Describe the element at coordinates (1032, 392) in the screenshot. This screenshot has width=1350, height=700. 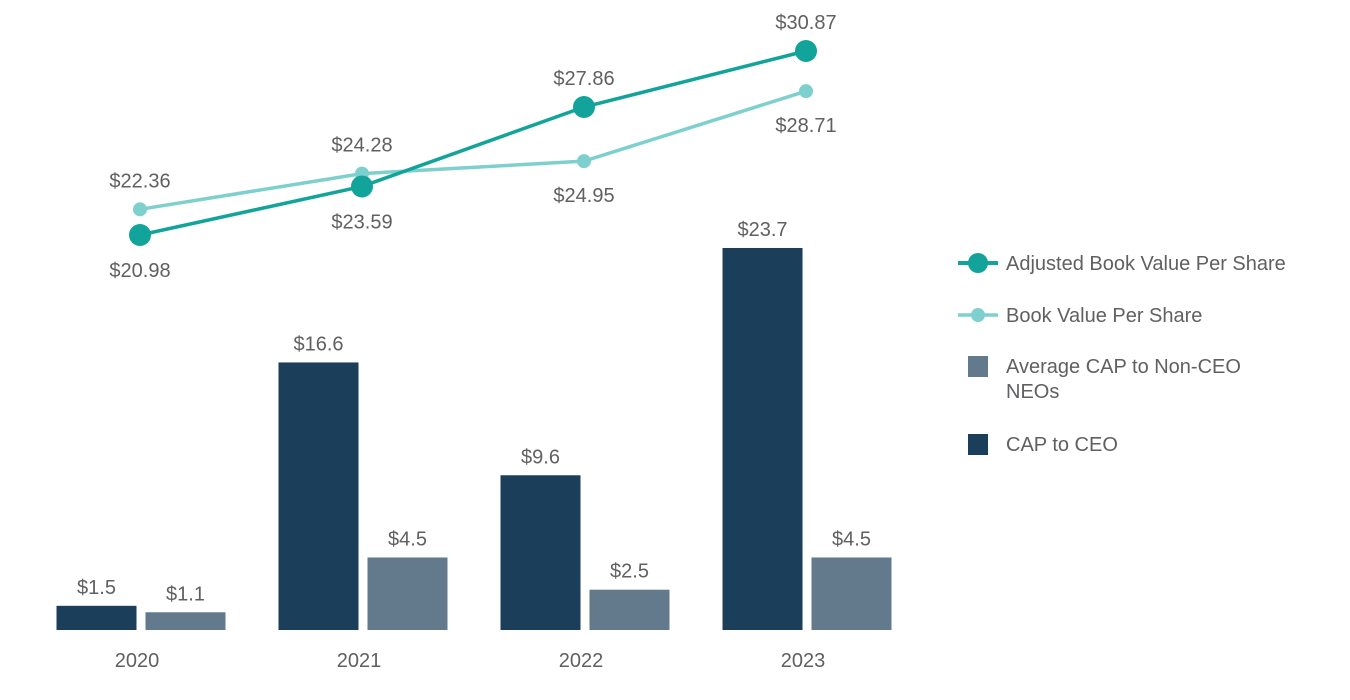
I see `legend-label: NEOs` at that location.